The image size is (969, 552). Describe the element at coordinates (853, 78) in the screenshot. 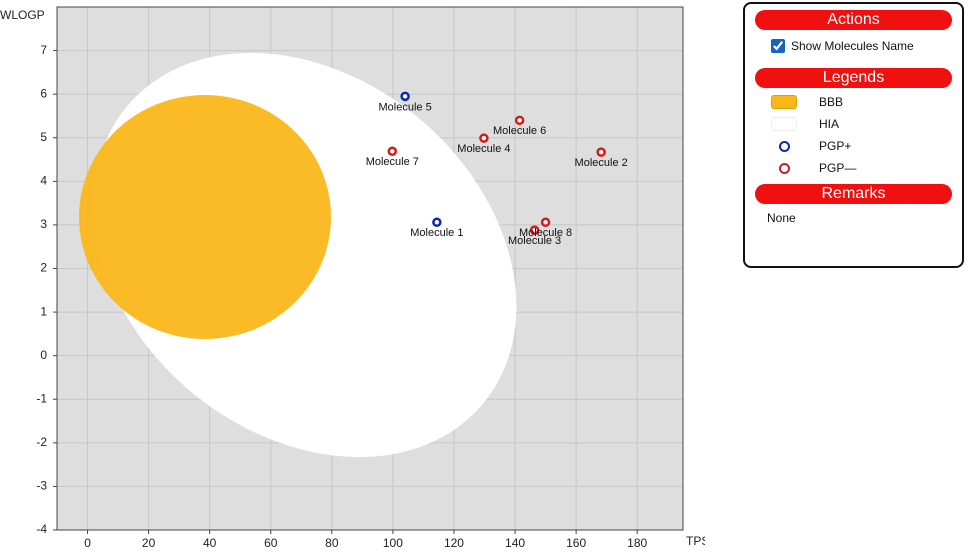

I see `legends-header: Legends` at that location.